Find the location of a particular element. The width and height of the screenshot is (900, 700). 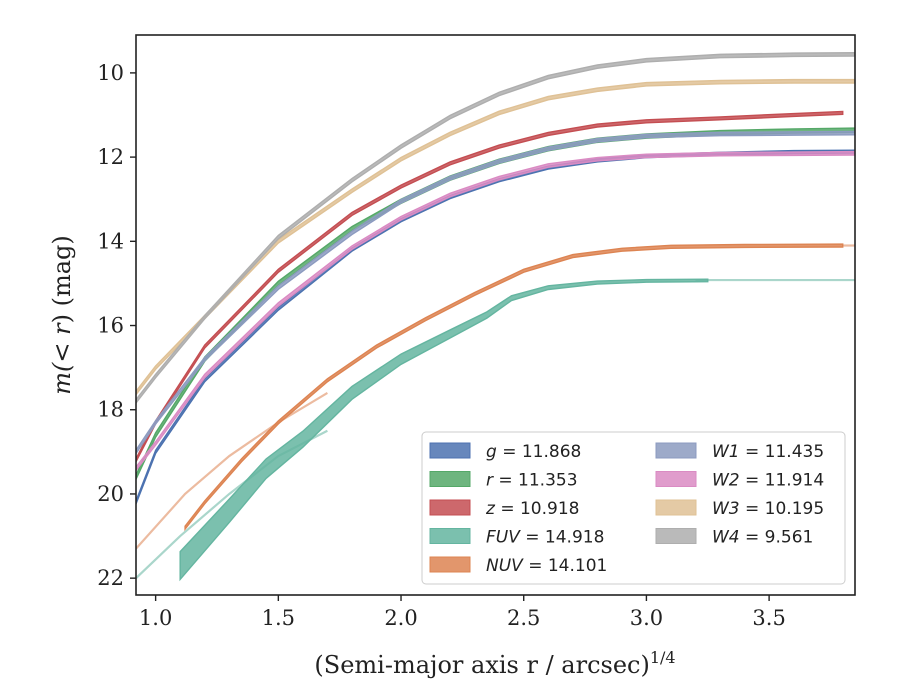

legend-label-r: r = 11.353 is located at coordinates (532, 481).